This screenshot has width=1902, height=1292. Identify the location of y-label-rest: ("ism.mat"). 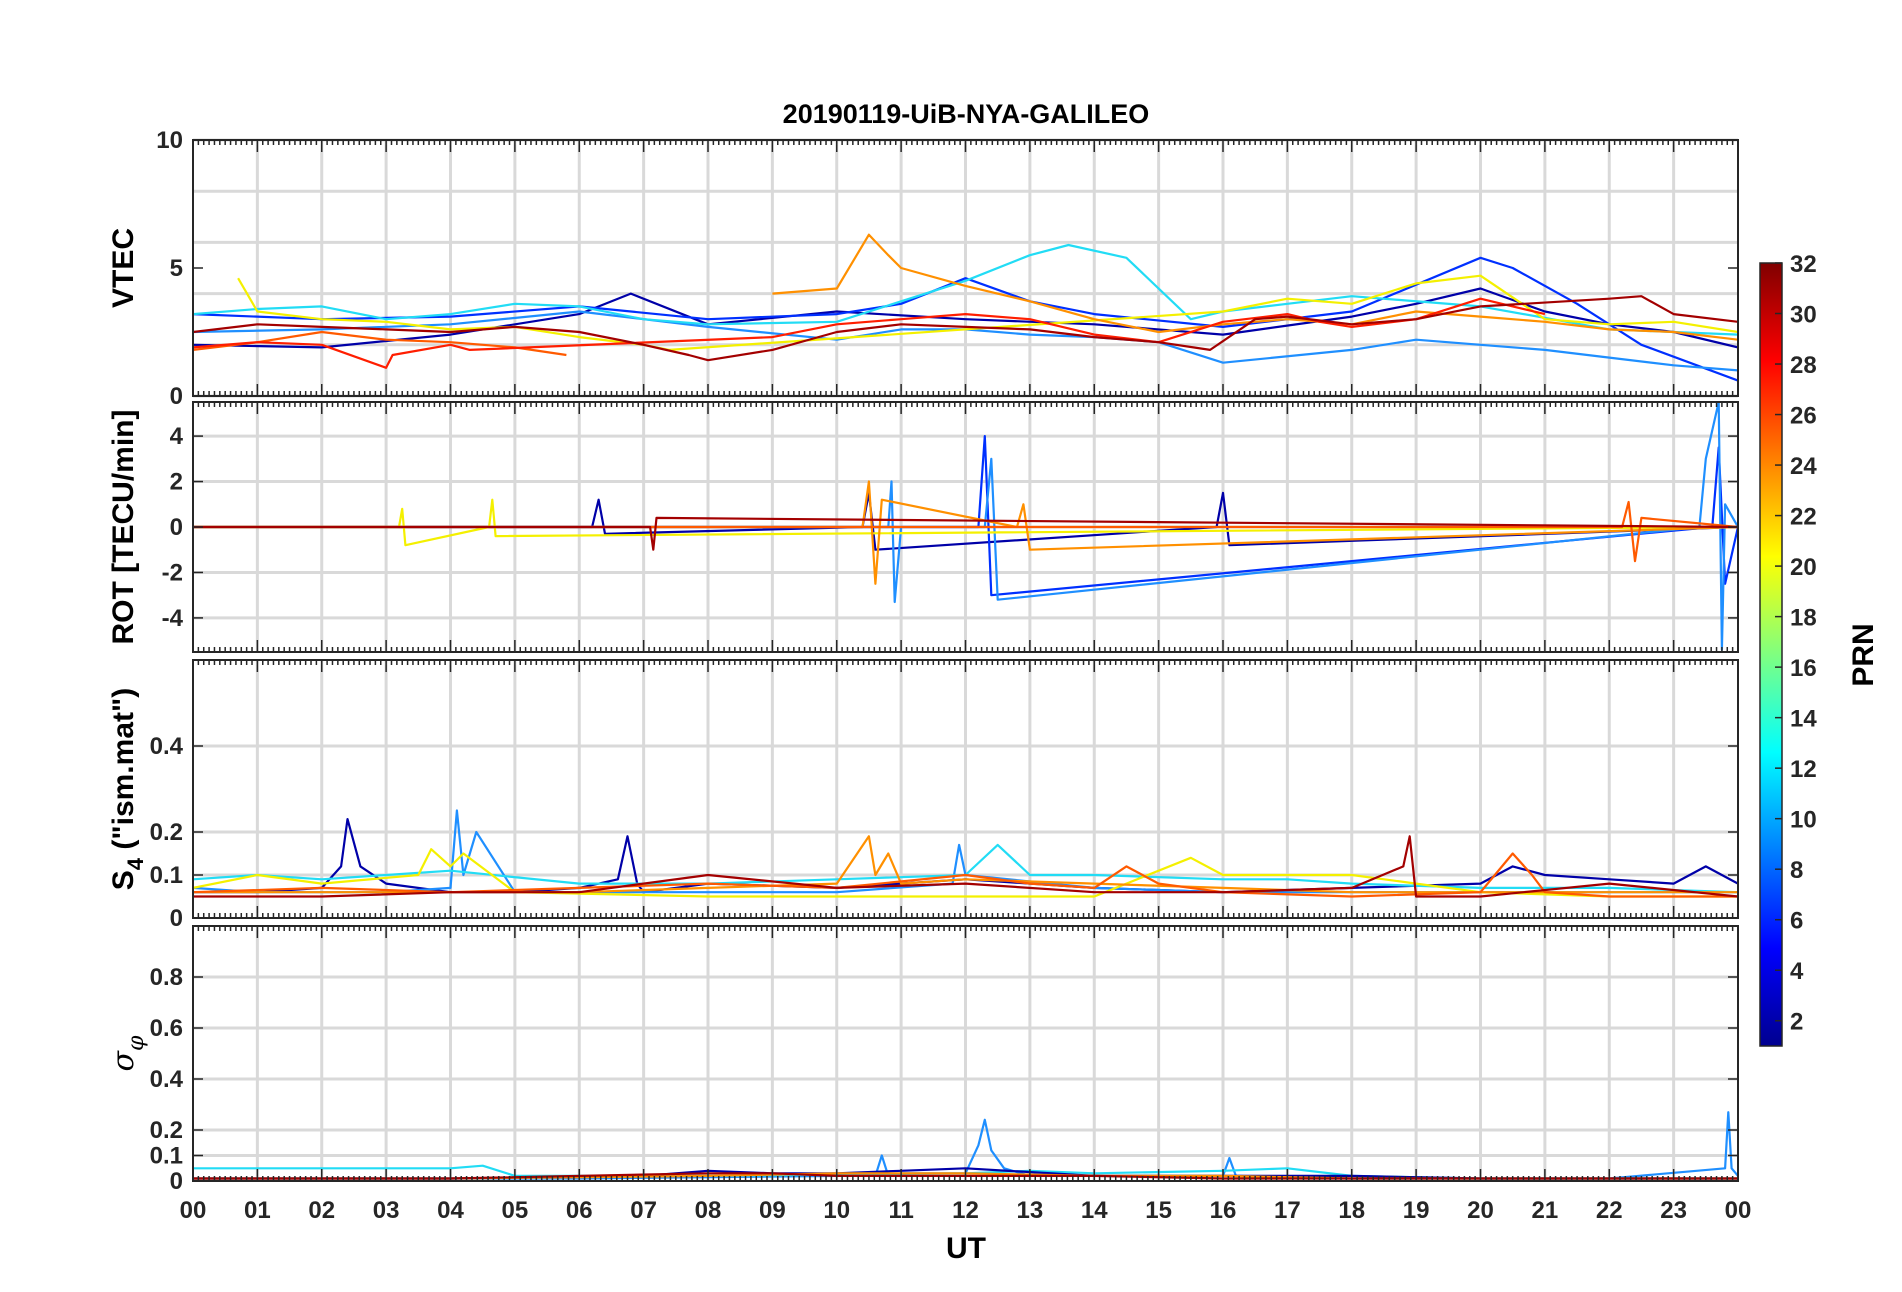
(123, 773).